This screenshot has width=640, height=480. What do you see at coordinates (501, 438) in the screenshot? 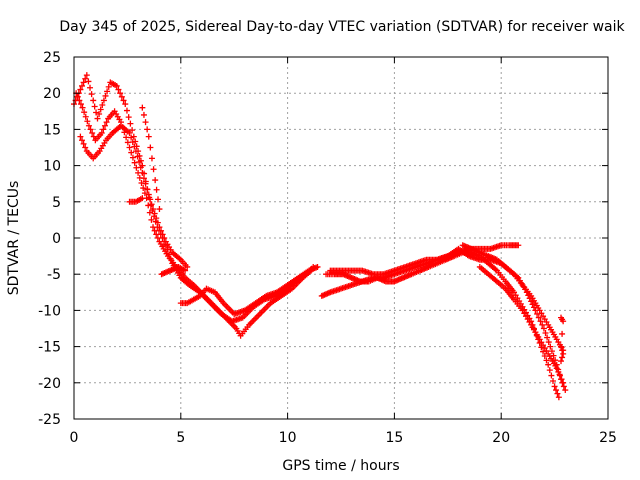
I see `x-tick-label: 20` at bounding box center [501, 438].